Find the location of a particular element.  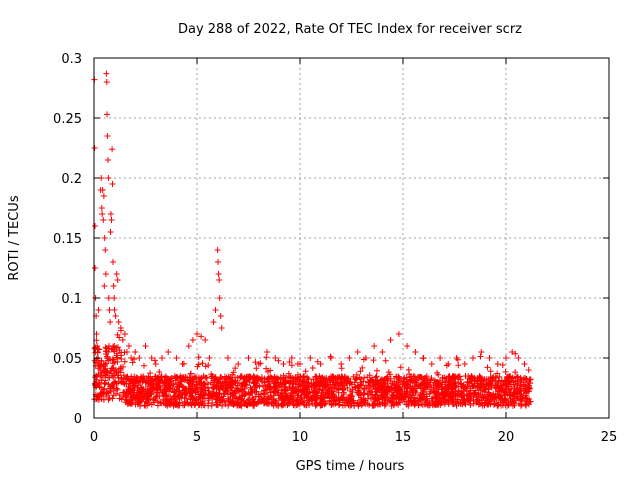

y-tick-label: 0.1 is located at coordinates (71, 299).